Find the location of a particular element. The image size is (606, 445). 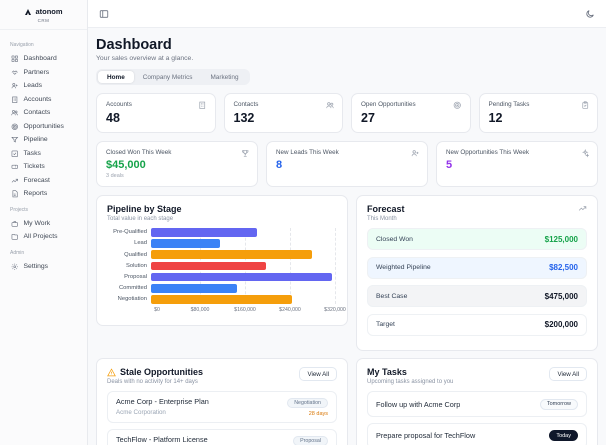

sidebar-item-forecast: Forecast is located at coordinates (43, 181).